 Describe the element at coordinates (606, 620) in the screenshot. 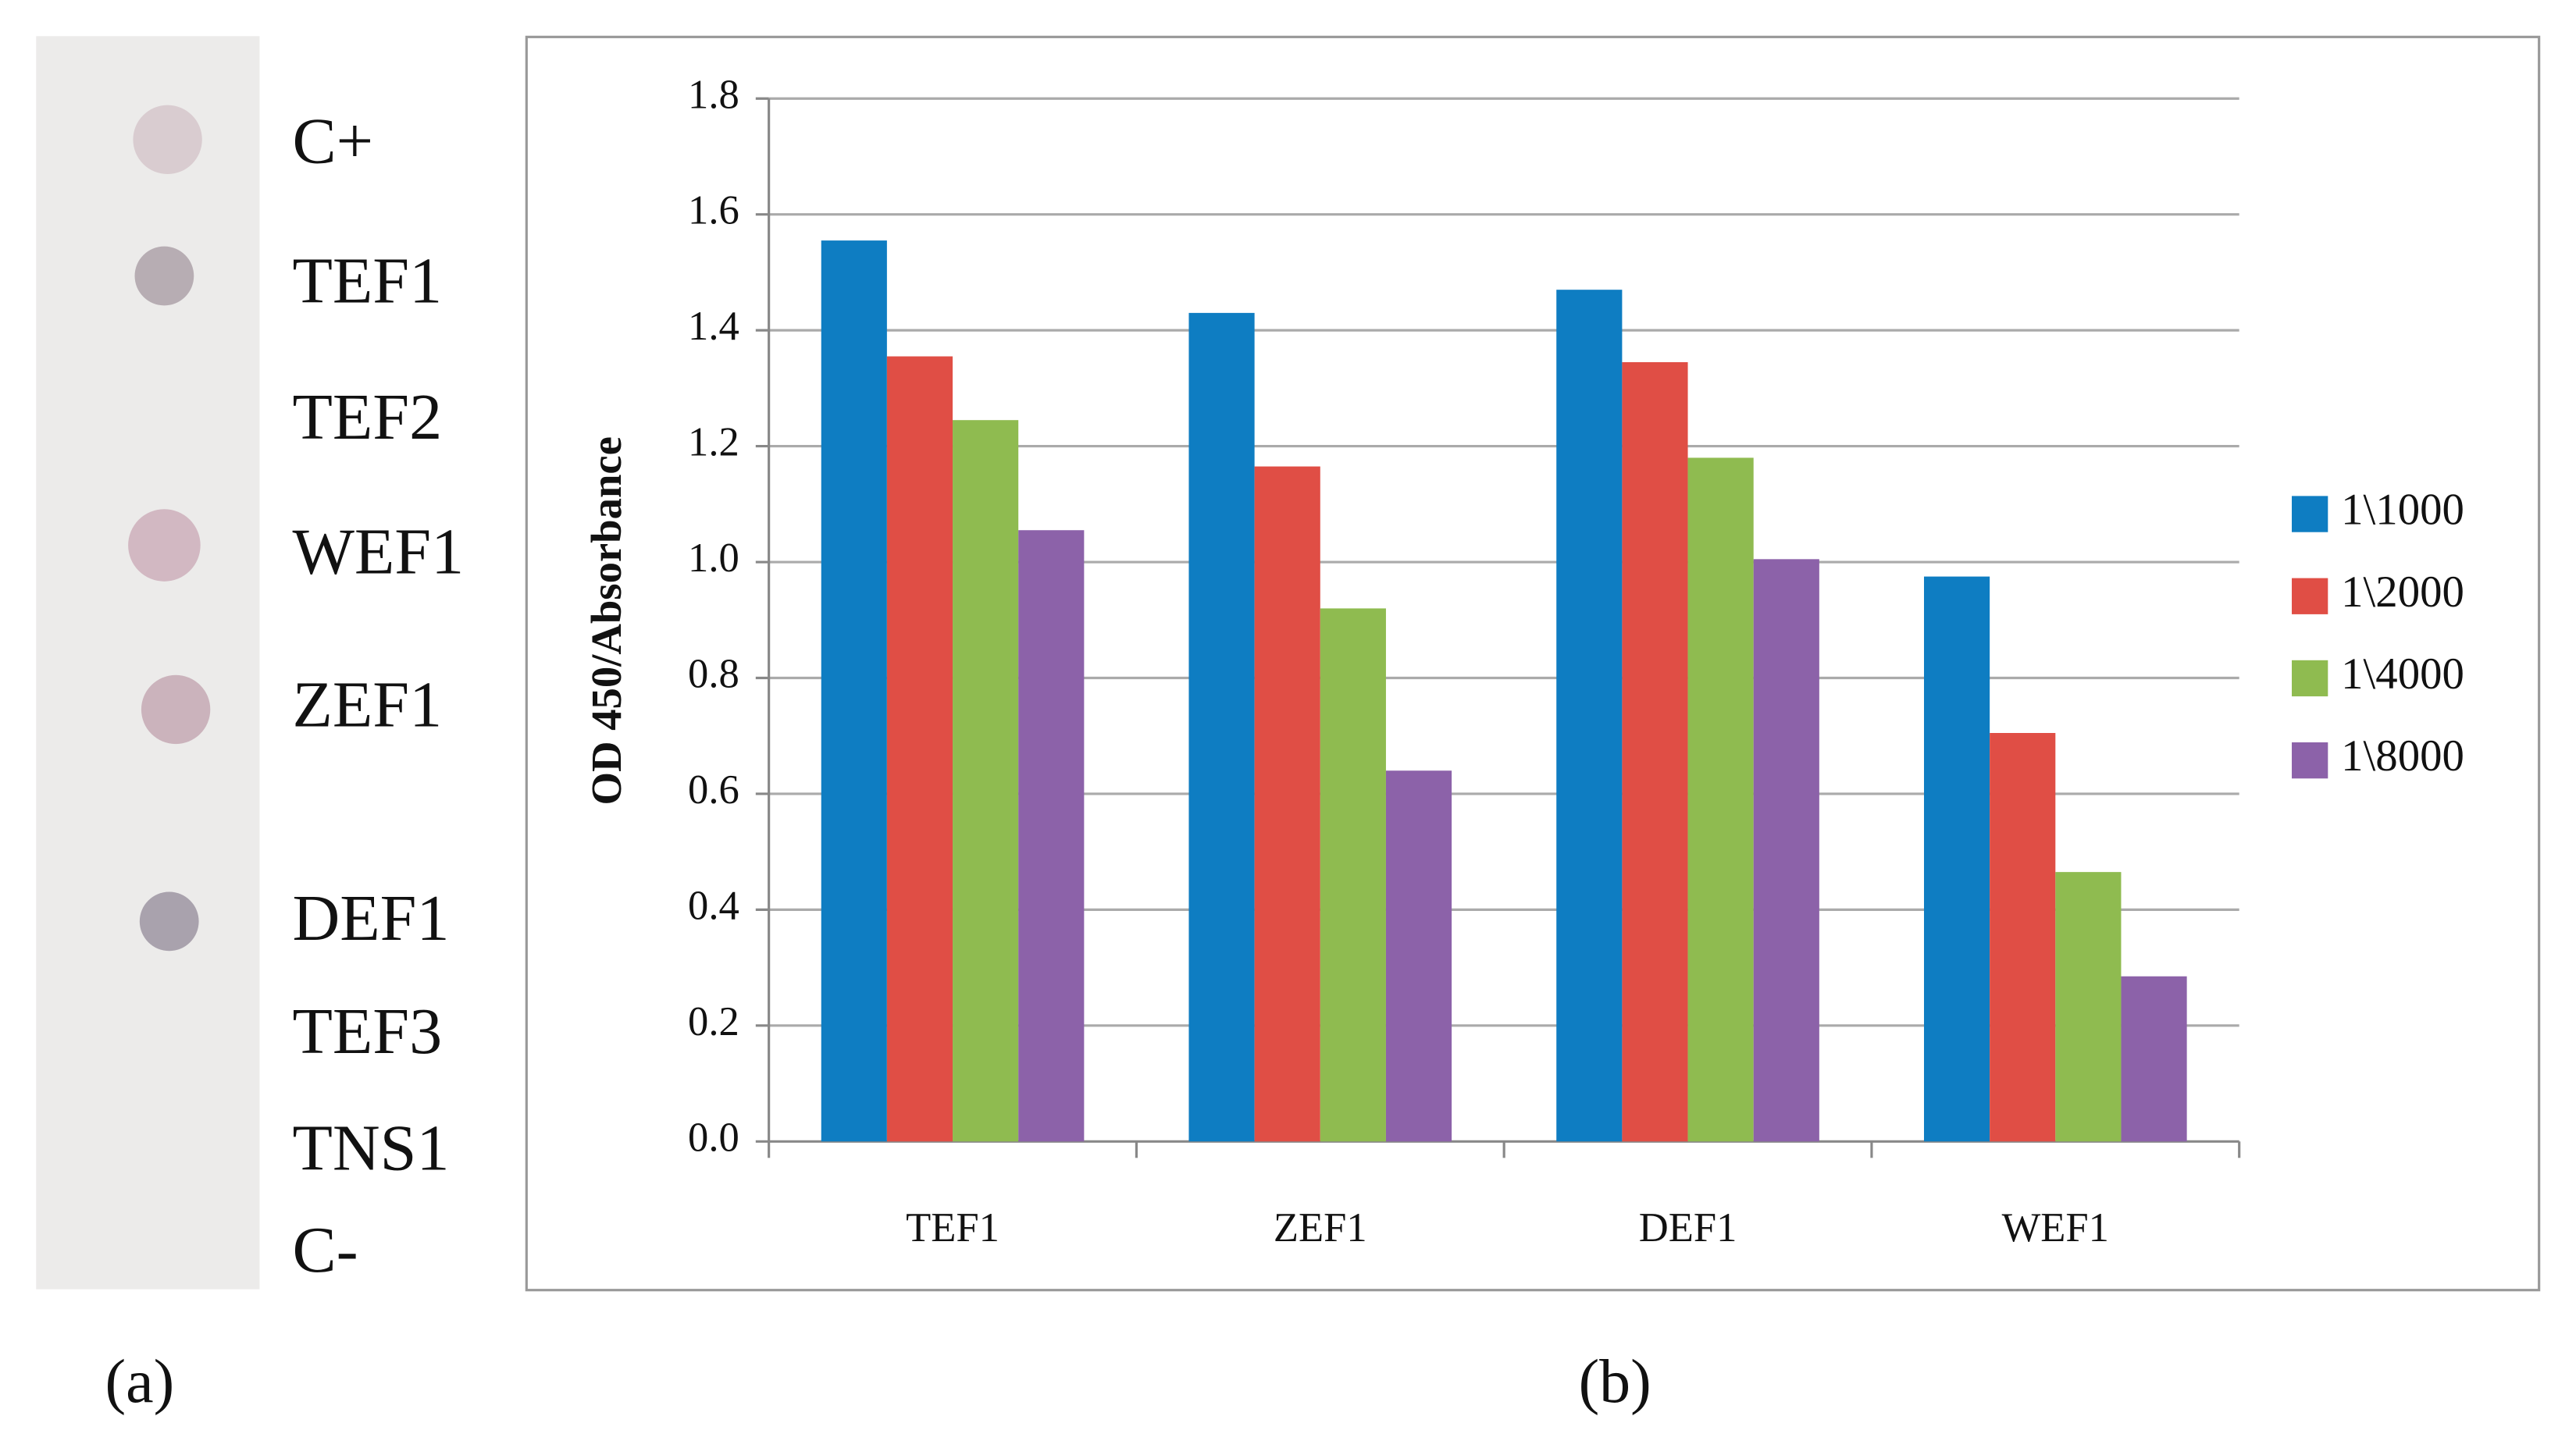

I see `y-axis-label: OD 450/Absorbance` at that location.